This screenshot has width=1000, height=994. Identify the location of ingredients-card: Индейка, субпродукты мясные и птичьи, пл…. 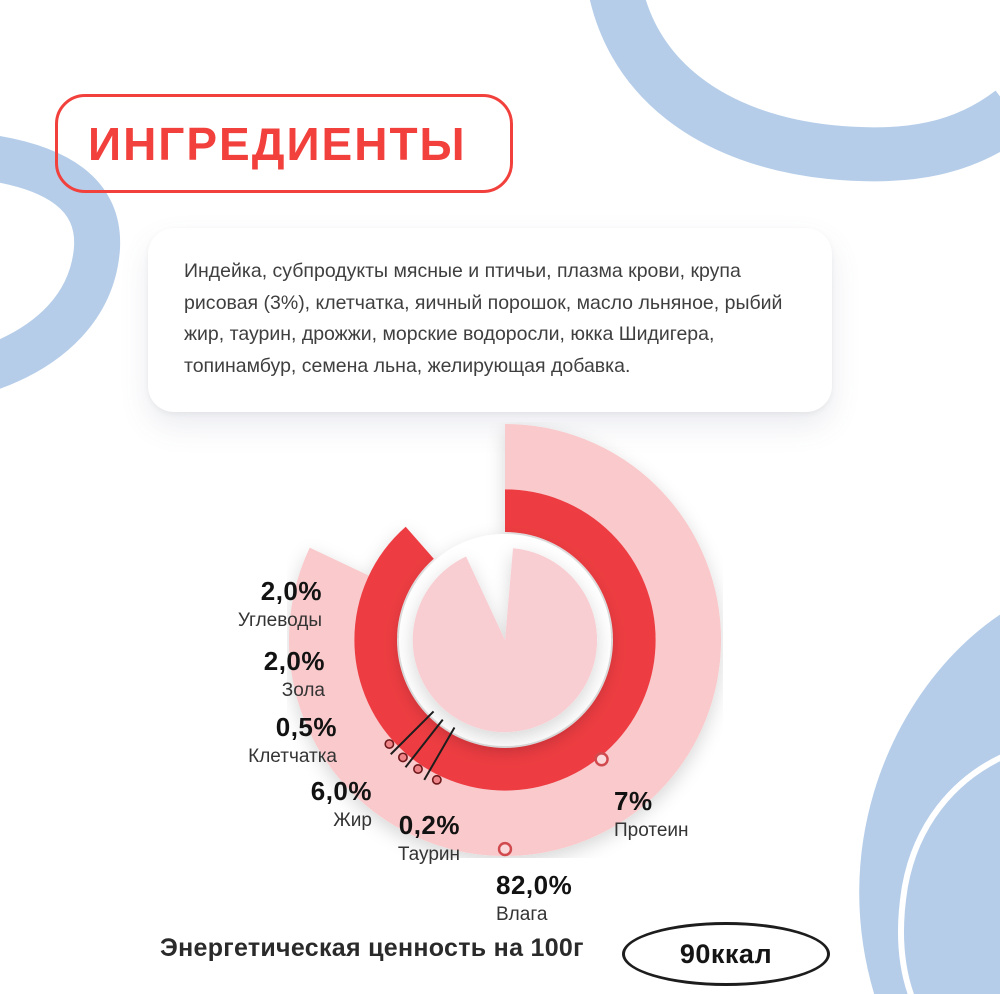
(490, 320).